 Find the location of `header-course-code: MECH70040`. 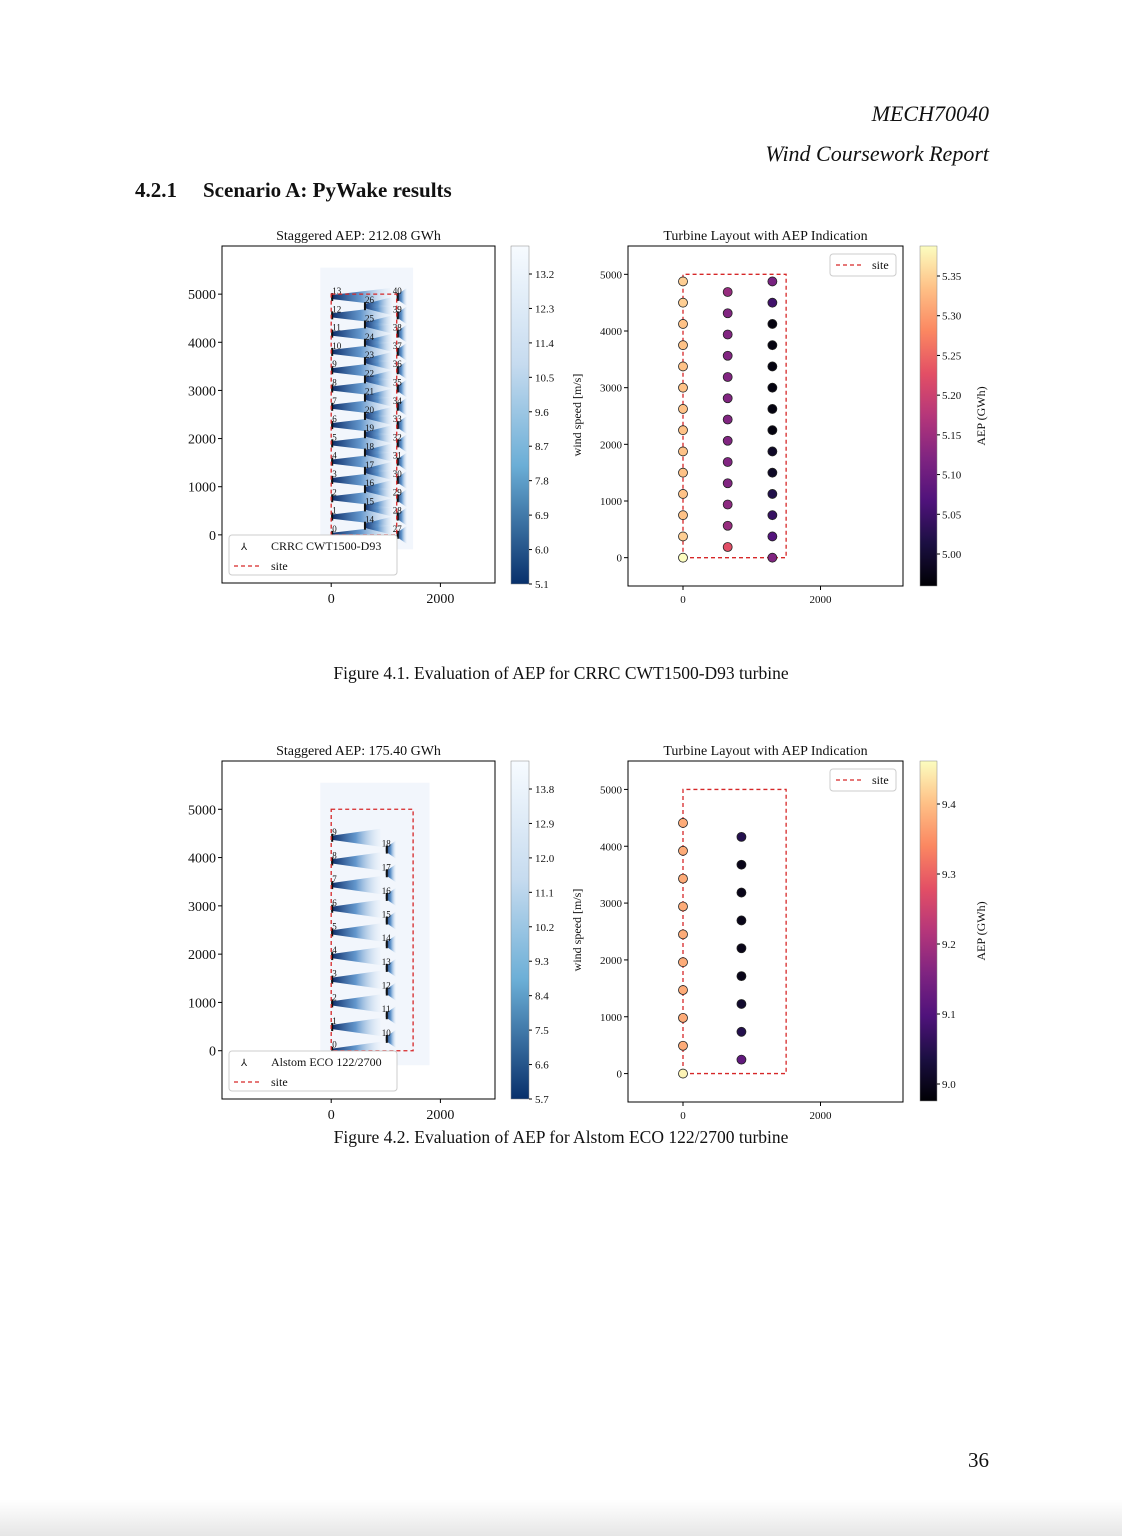

header-course-code: MECH70040 is located at coordinates (930, 113).